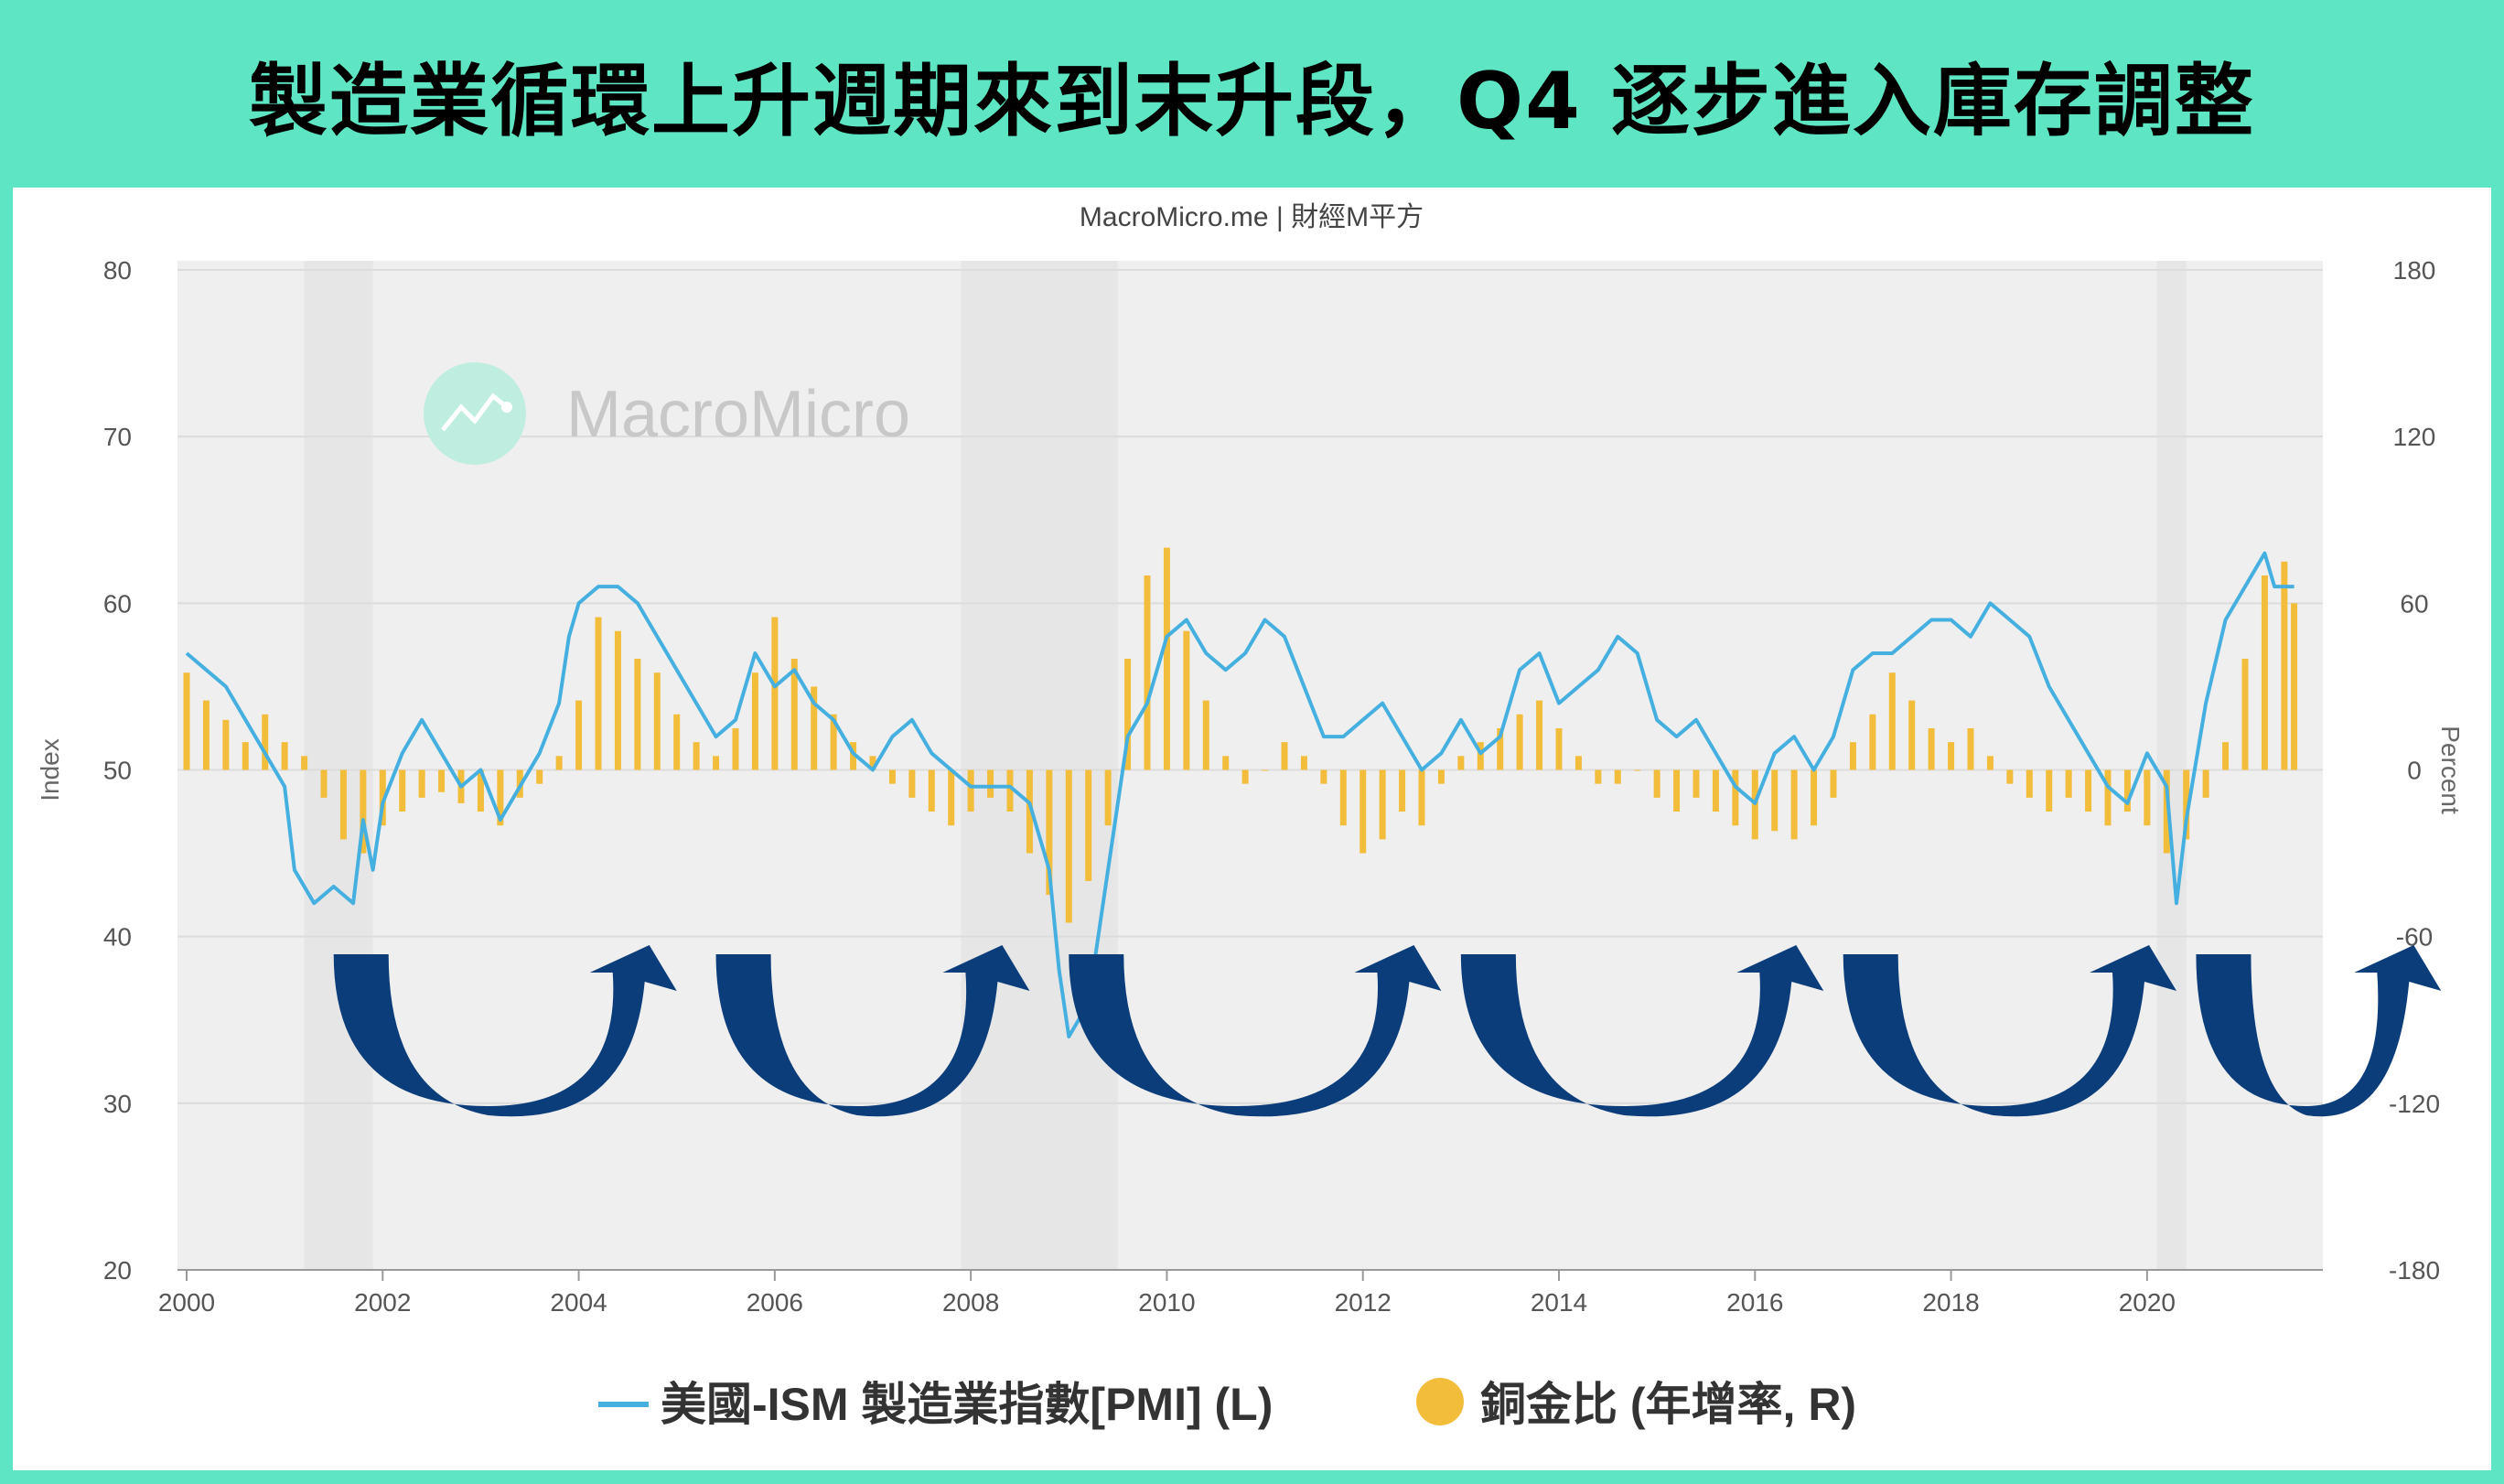 This screenshot has width=2504, height=1484. Describe the element at coordinates (2414, 437) in the screenshot. I see `right-tick-label: 120` at that location.